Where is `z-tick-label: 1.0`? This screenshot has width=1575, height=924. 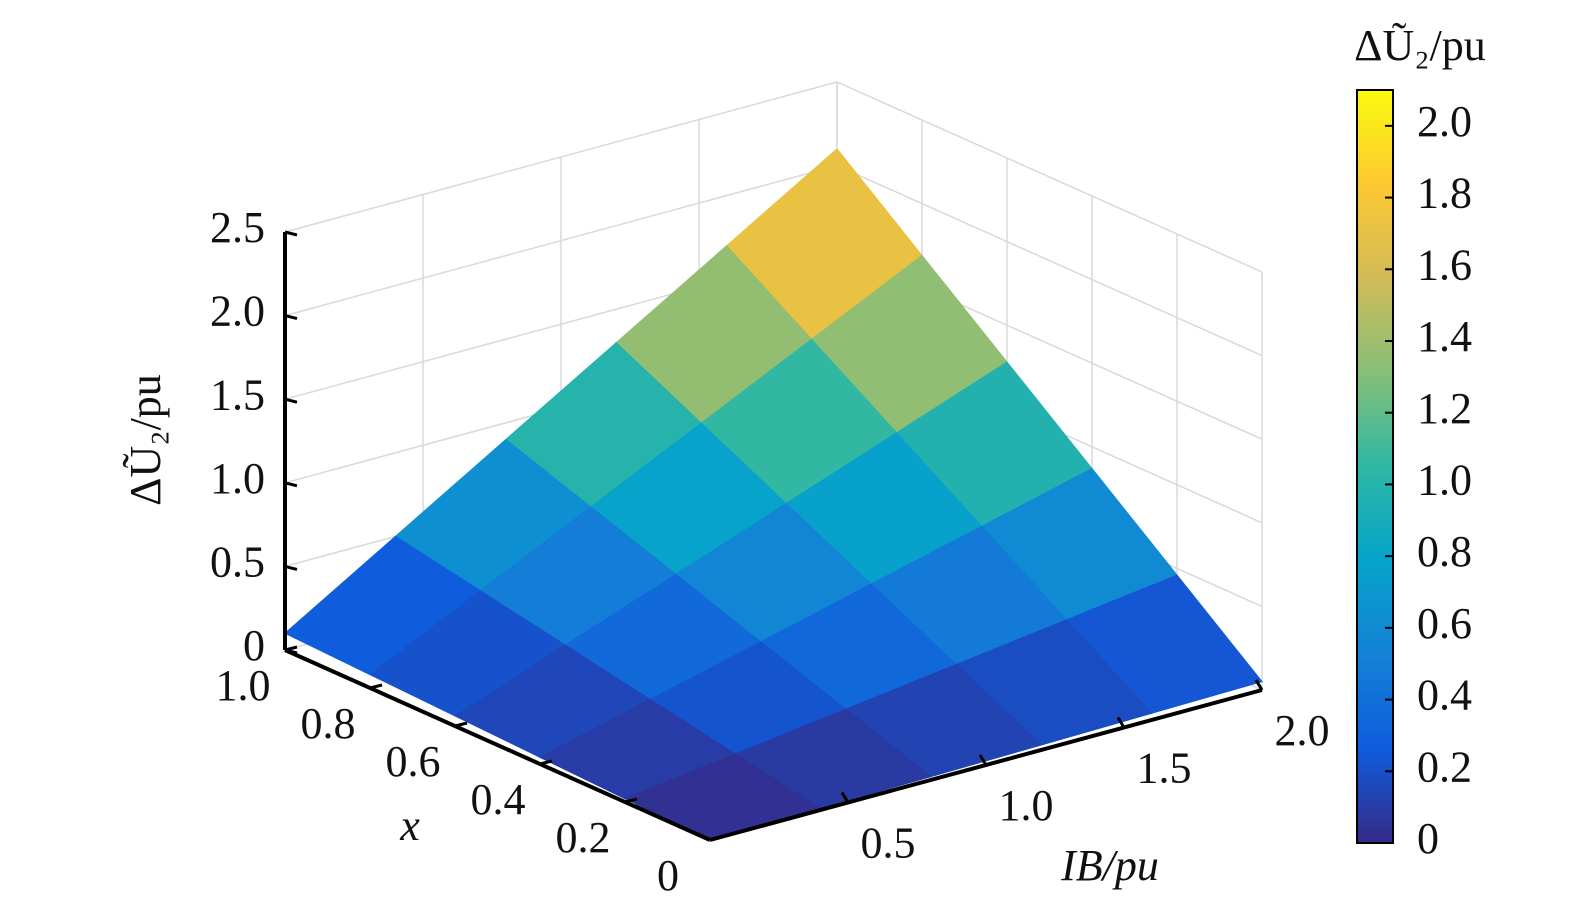 z-tick-label: 1.0 is located at coordinates (237, 478).